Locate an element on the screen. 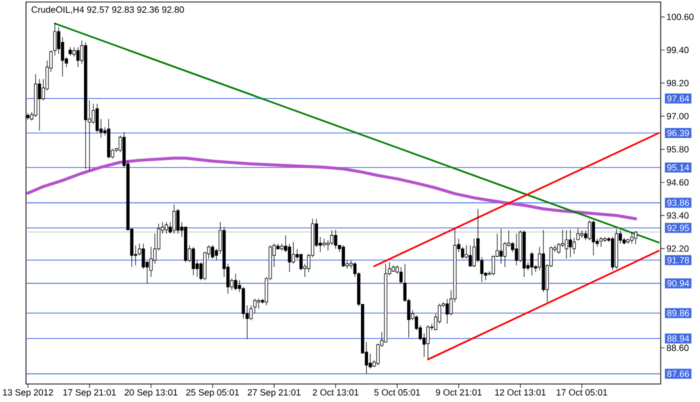 This screenshot has width=700, height=402. x-tick-label: 25 Sep 05:01 is located at coordinates (212, 393).